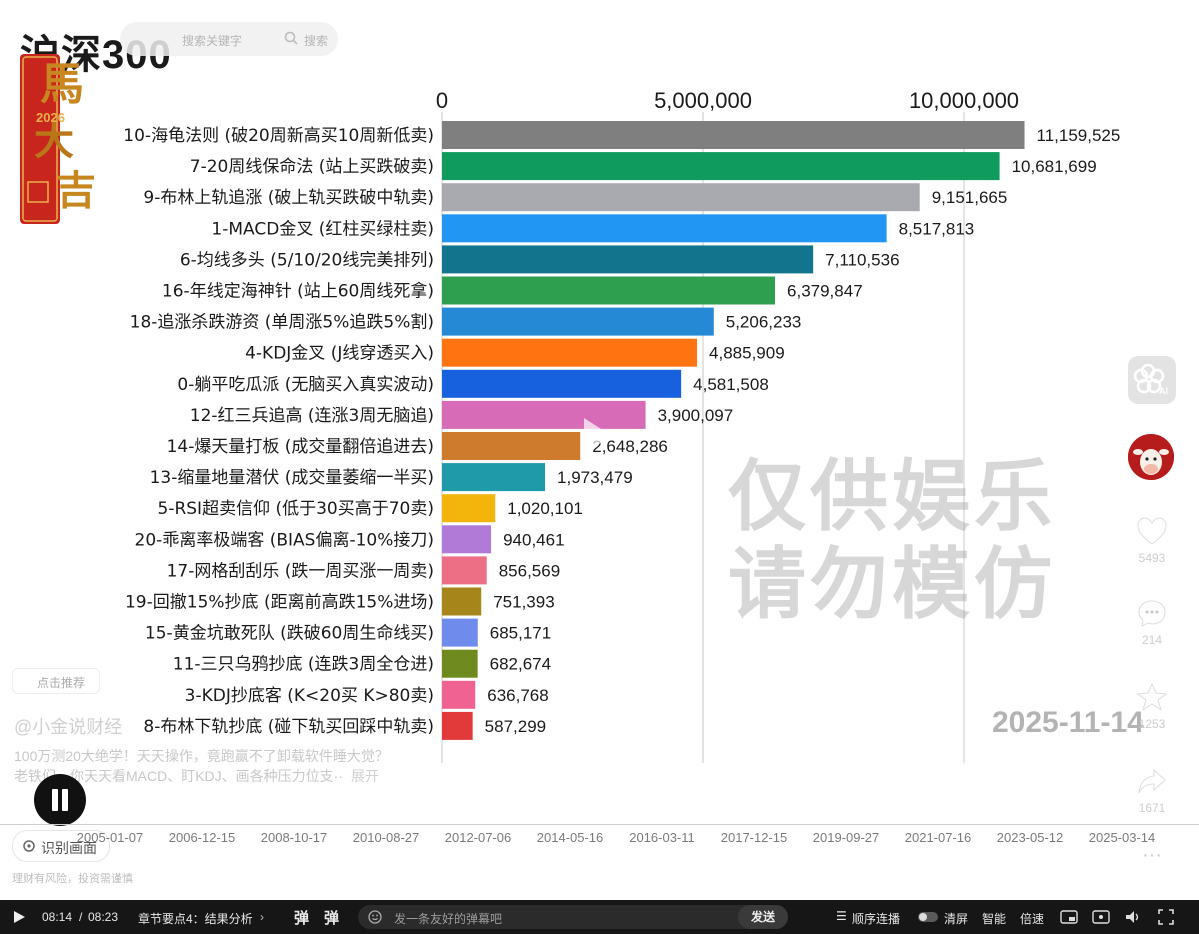 The width and height of the screenshot is (1199, 934). I want to click on search-button: 搜索, so click(315, 41).